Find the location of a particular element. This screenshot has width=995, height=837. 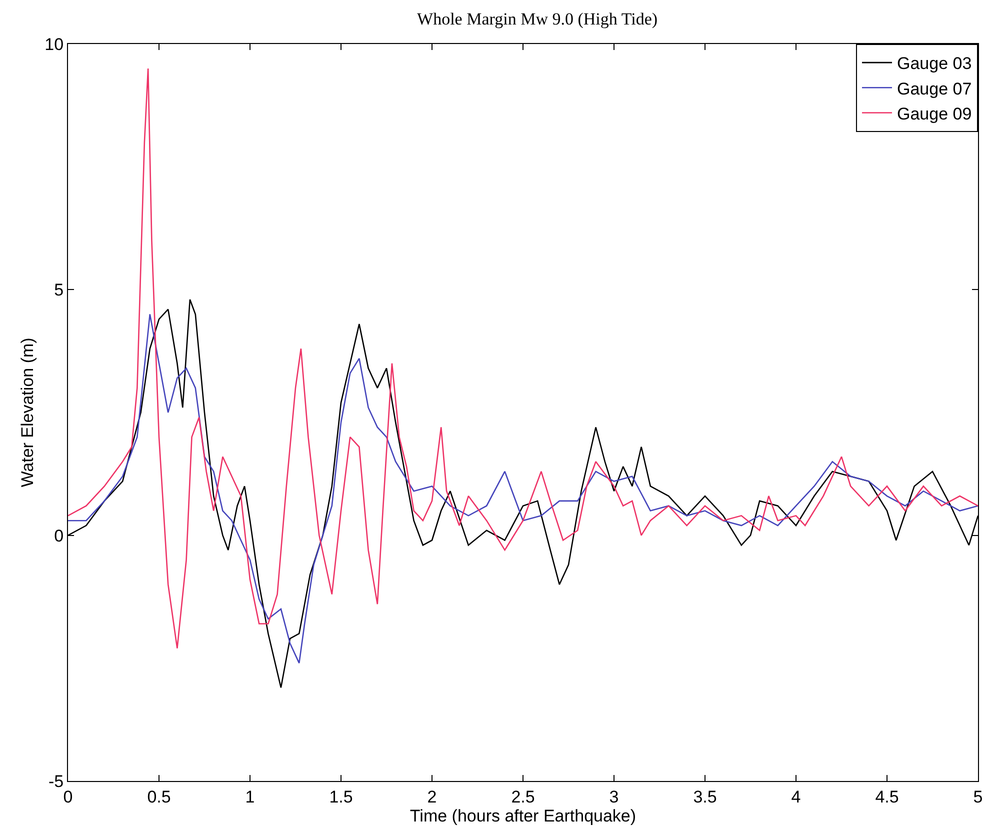

x-tick-label: 4.5 is located at coordinates (887, 796).